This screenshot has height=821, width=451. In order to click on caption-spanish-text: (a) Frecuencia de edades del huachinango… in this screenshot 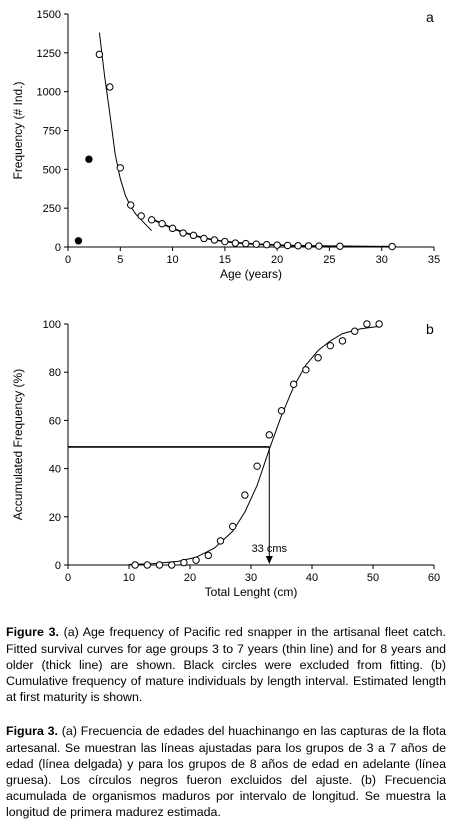, I will do `click(226, 772)`.